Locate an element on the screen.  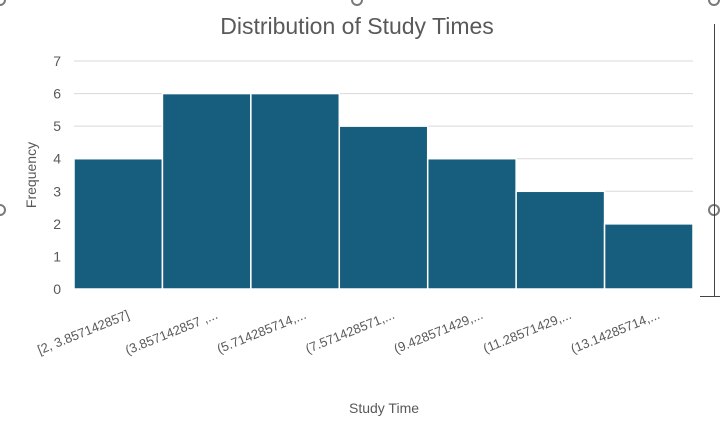
resize-handle-top-right is located at coordinates (714, 3).